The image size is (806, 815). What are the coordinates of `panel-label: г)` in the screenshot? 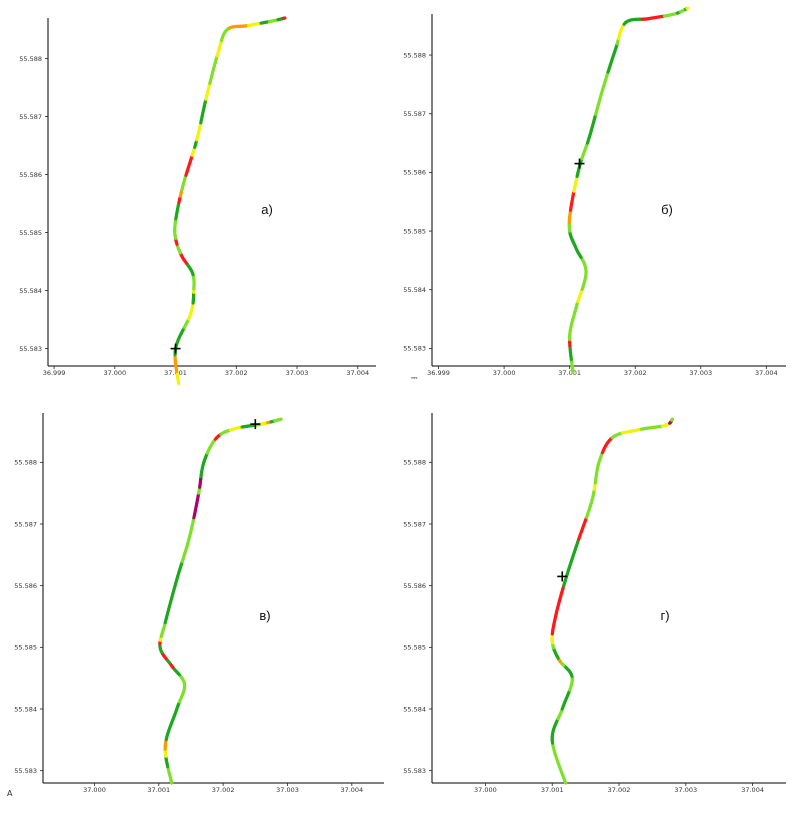 It's located at (664, 615).